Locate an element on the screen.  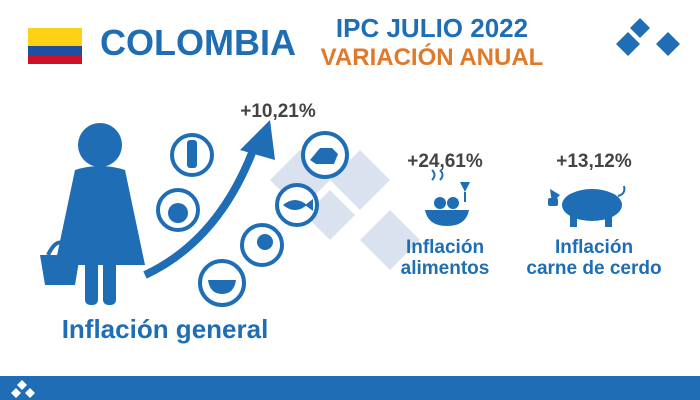
footer-logo is located at coordinates (23, 389).